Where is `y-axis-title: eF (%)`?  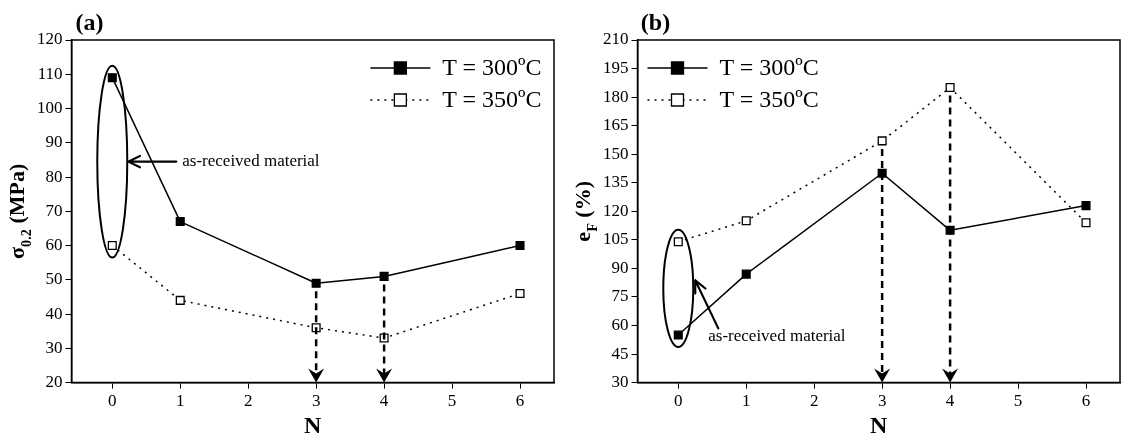
y-axis-title: eF (%) is located at coordinates (585, 211).